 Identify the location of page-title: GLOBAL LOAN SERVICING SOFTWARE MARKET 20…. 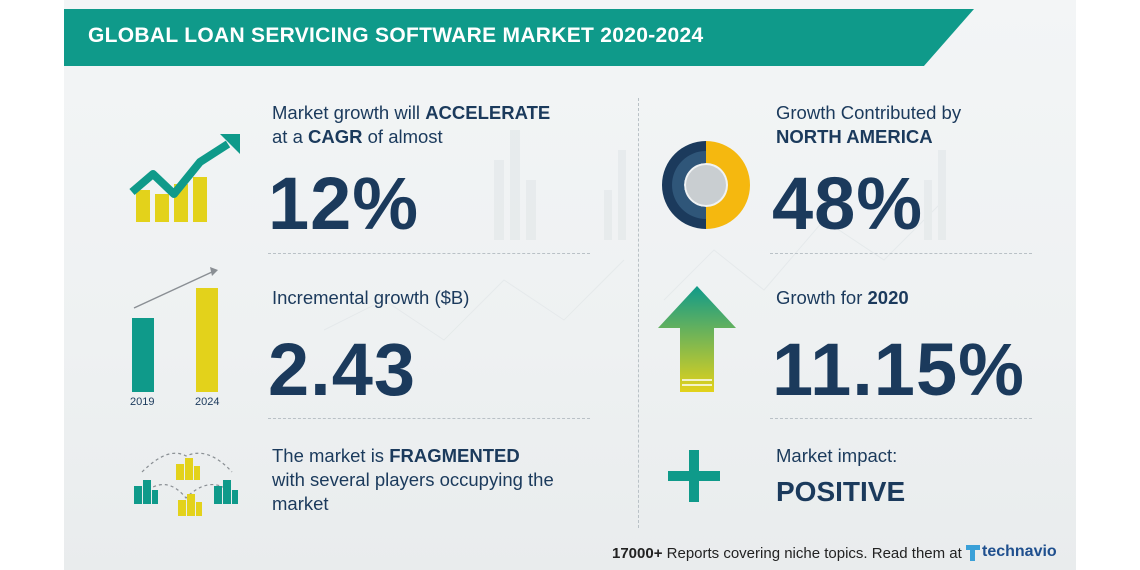
(396, 35).